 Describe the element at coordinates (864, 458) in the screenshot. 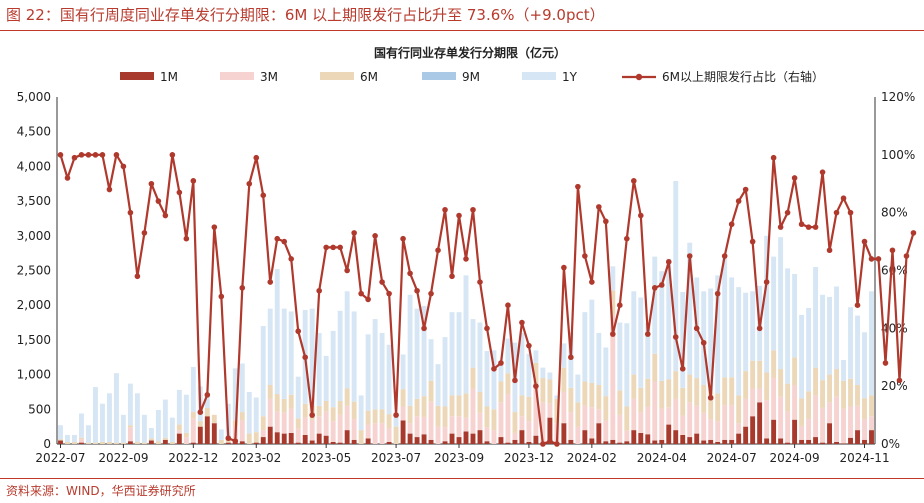

I see `x-tick-label: 2024-11` at that location.